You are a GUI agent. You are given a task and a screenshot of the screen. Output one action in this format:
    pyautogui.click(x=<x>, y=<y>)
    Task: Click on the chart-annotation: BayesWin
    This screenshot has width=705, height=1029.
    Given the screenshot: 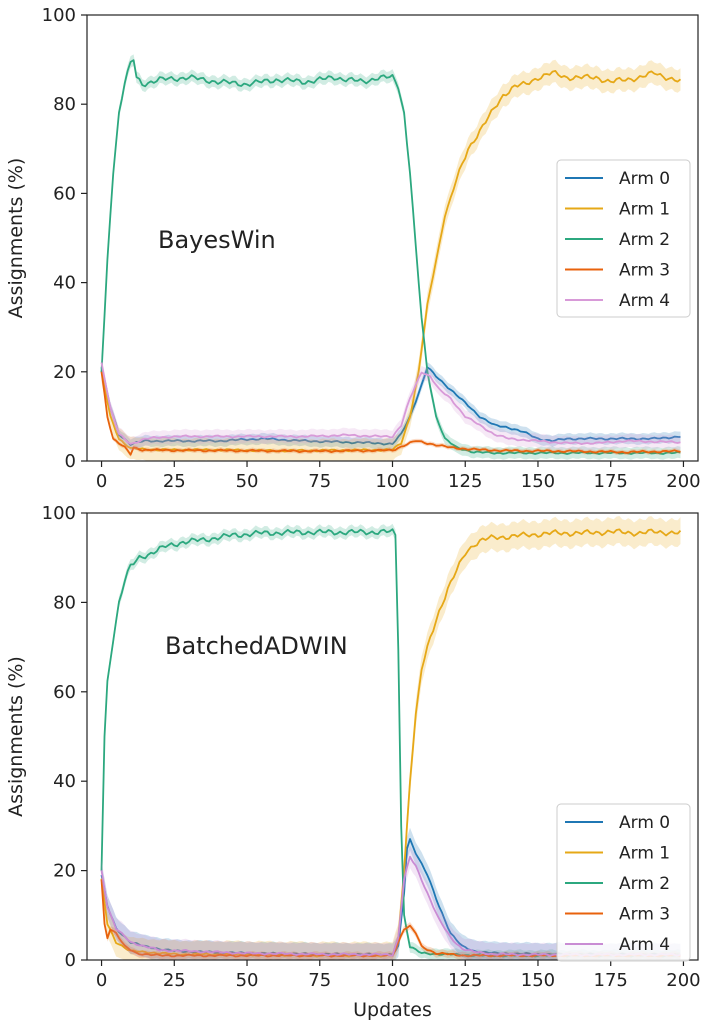 What is the action you would take?
    pyautogui.click(x=217, y=240)
    